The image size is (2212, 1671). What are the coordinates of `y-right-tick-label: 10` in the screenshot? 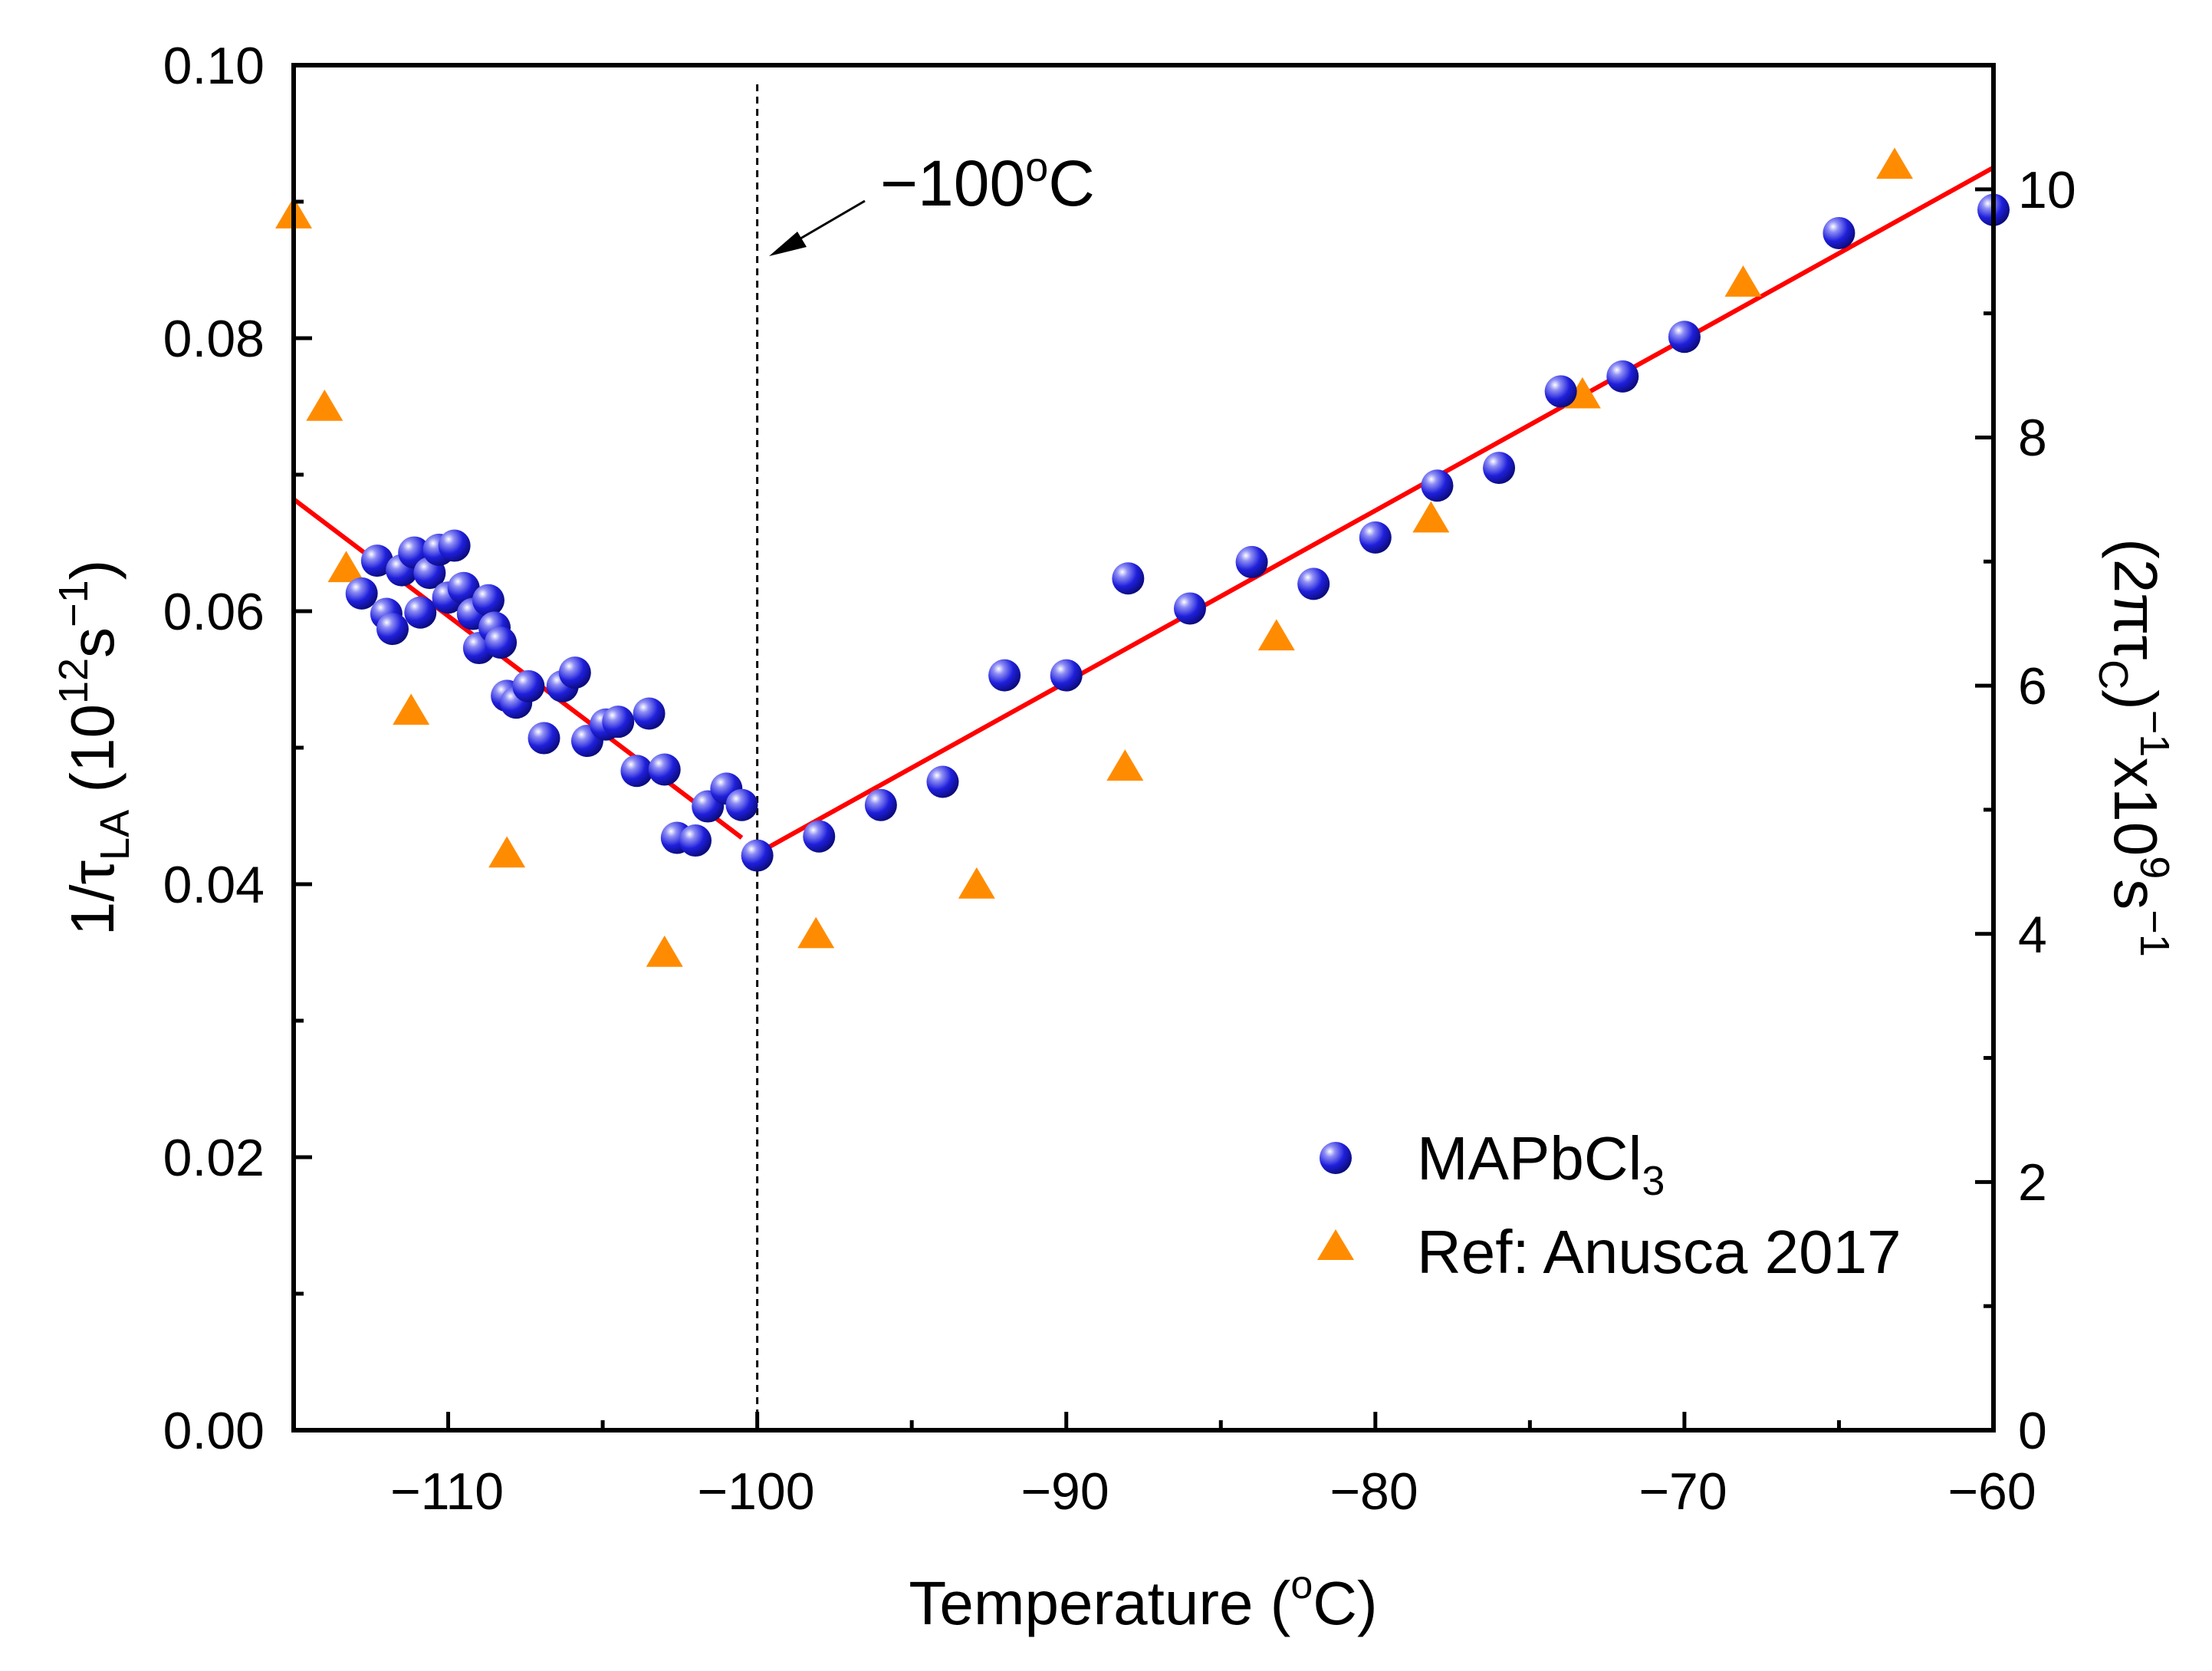 It's located at (2047, 190).